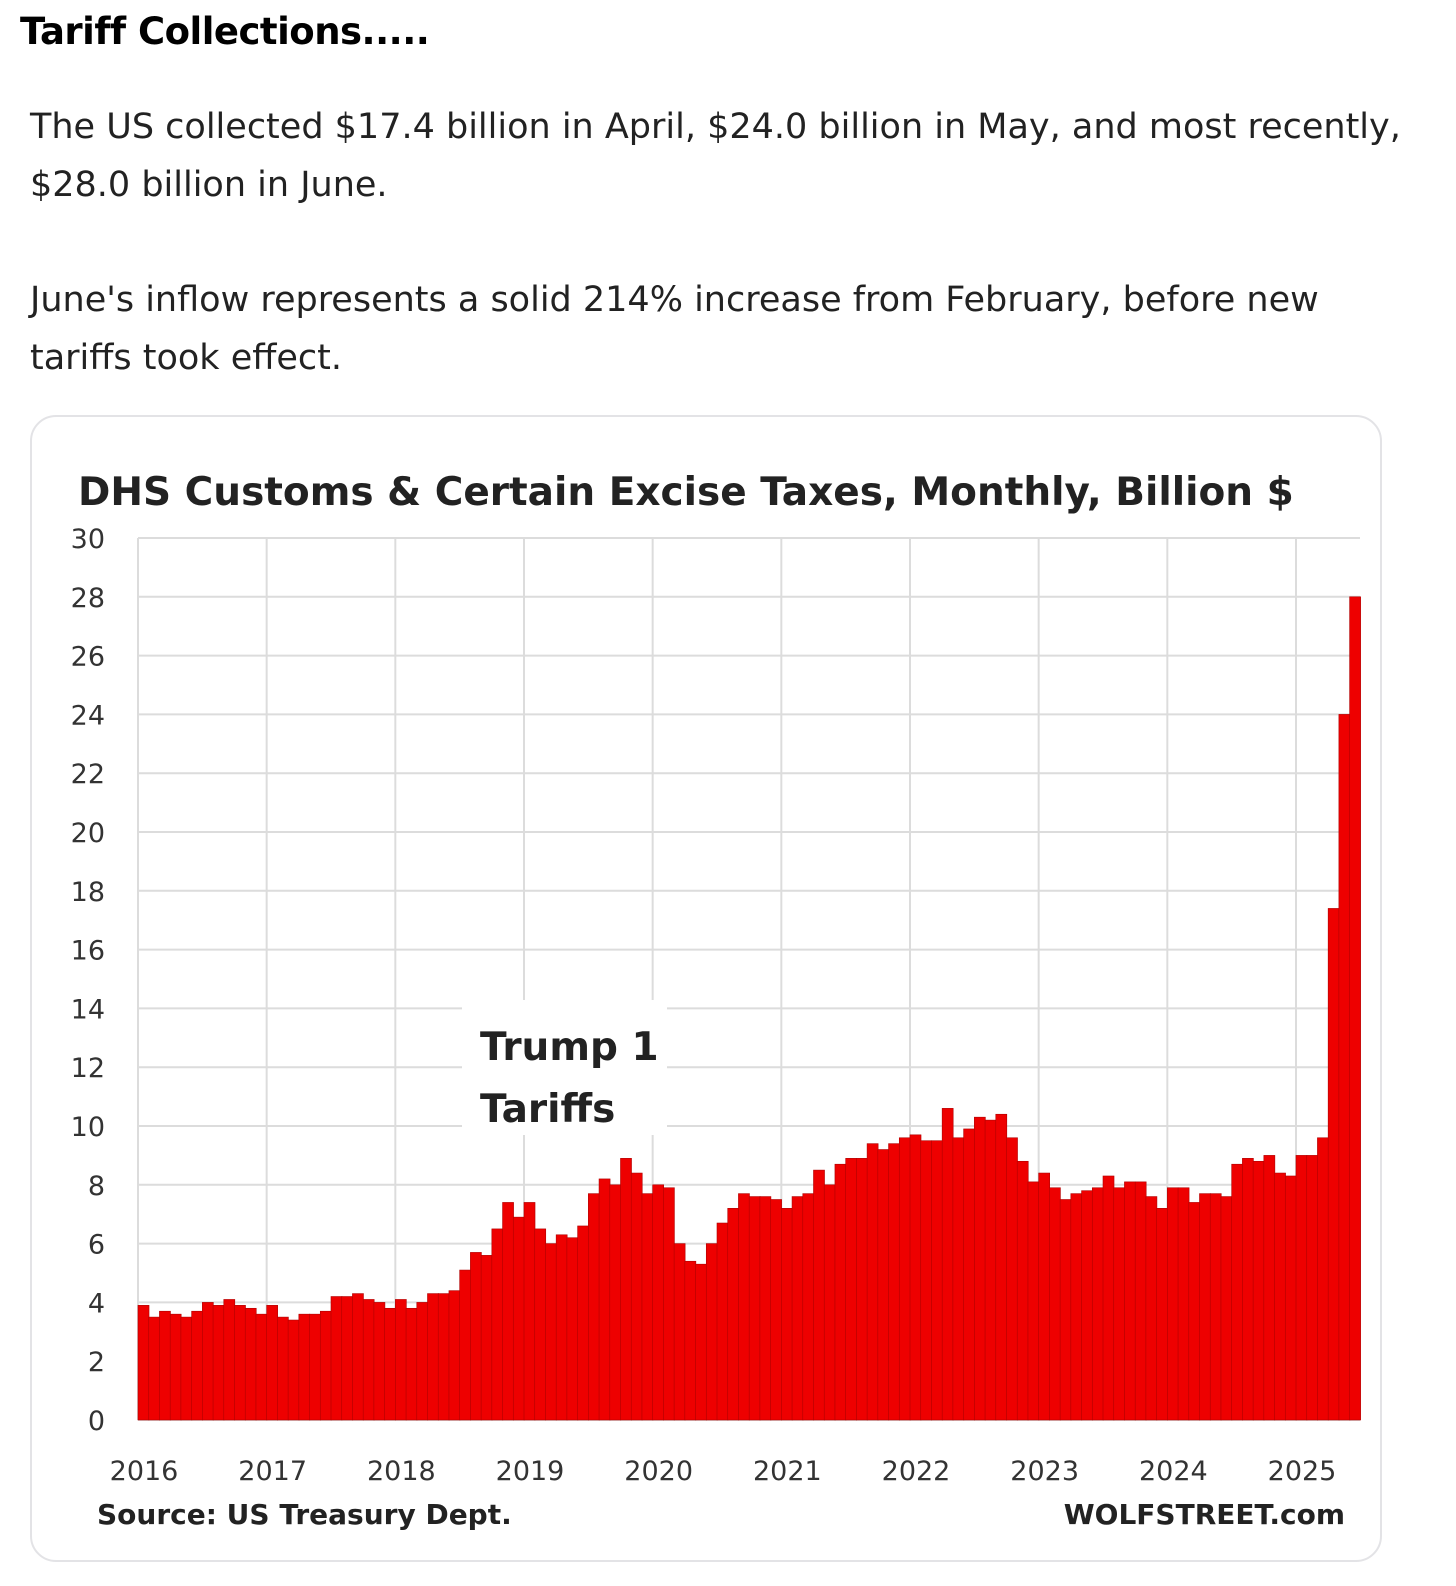 This screenshot has height=1586, width=1456. Describe the element at coordinates (96, 1245) in the screenshot. I see `y-tick-label: 6` at that location.